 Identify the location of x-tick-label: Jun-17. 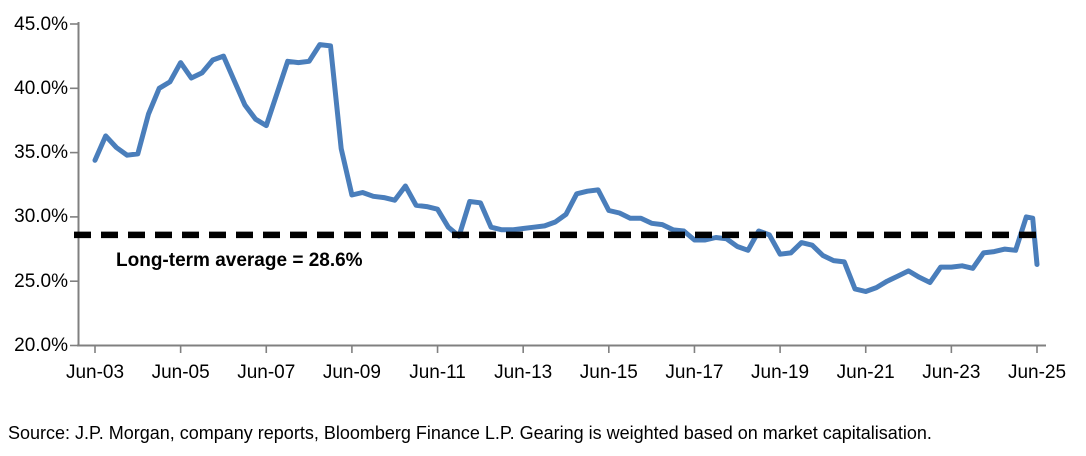
(694, 372).